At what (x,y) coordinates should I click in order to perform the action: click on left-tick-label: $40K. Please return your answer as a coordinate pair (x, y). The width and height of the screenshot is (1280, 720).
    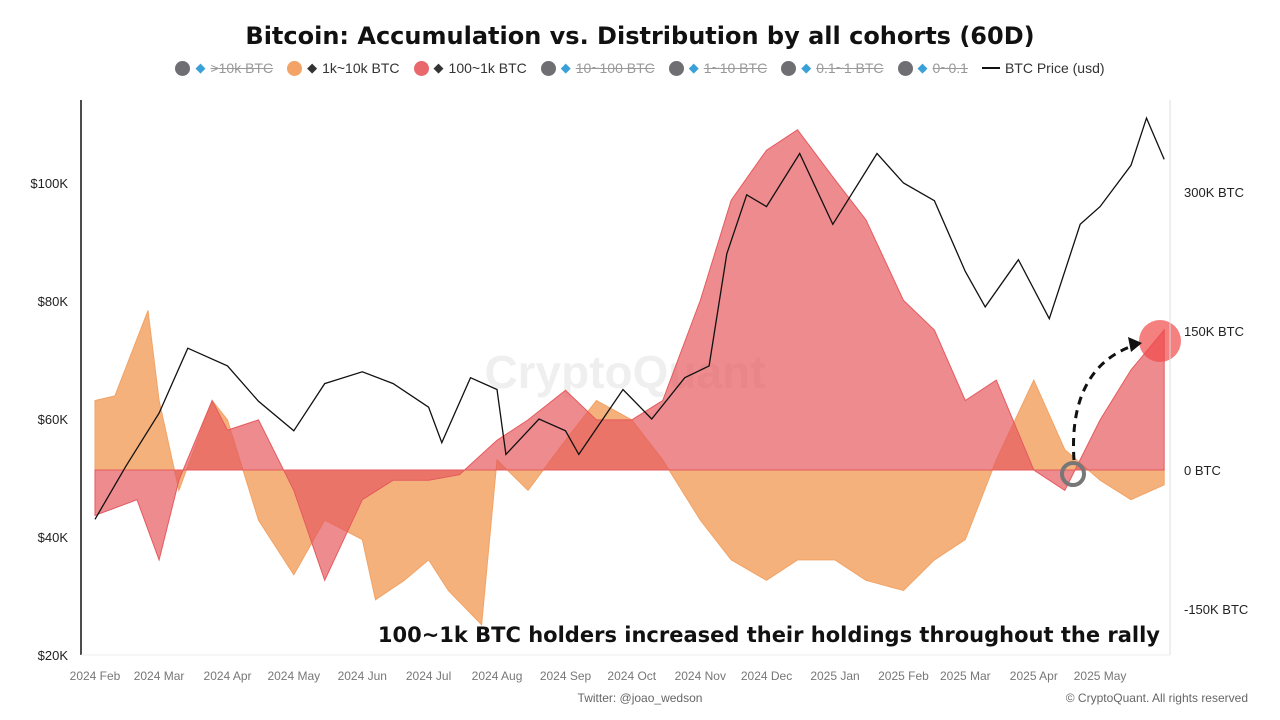
    Looking at the image, I should click on (53, 537).